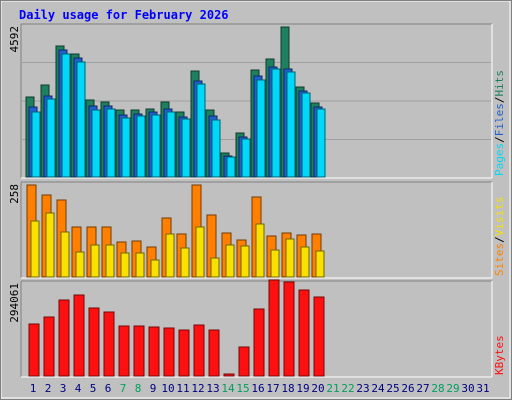  What do you see at coordinates (499, 259) in the screenshot?
I see `legend-entry: Sites` at bounding box center [499, 259].